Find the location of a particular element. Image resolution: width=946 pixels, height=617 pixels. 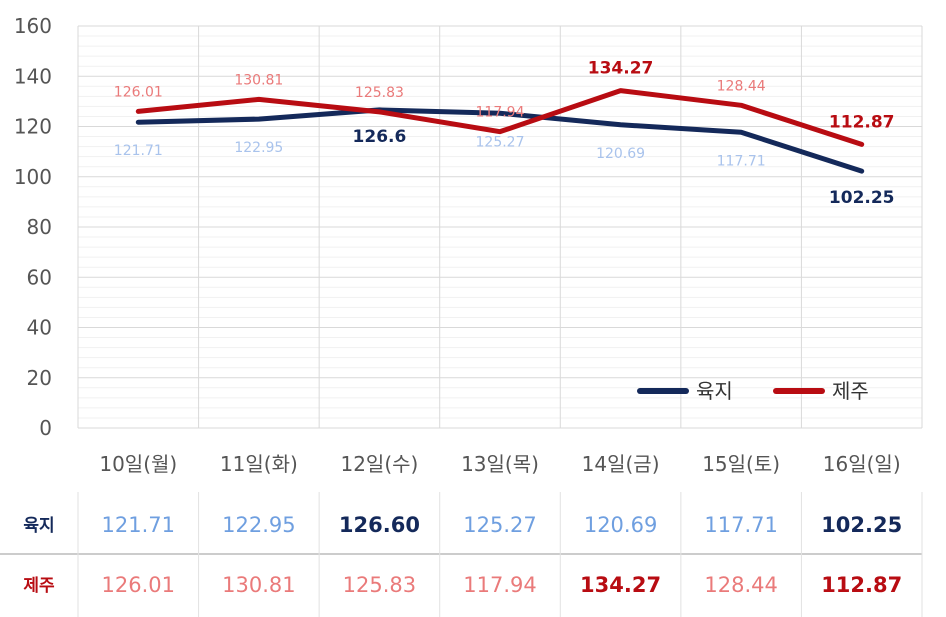

table-row-header: 육지 is located at coordinates (38, 526).